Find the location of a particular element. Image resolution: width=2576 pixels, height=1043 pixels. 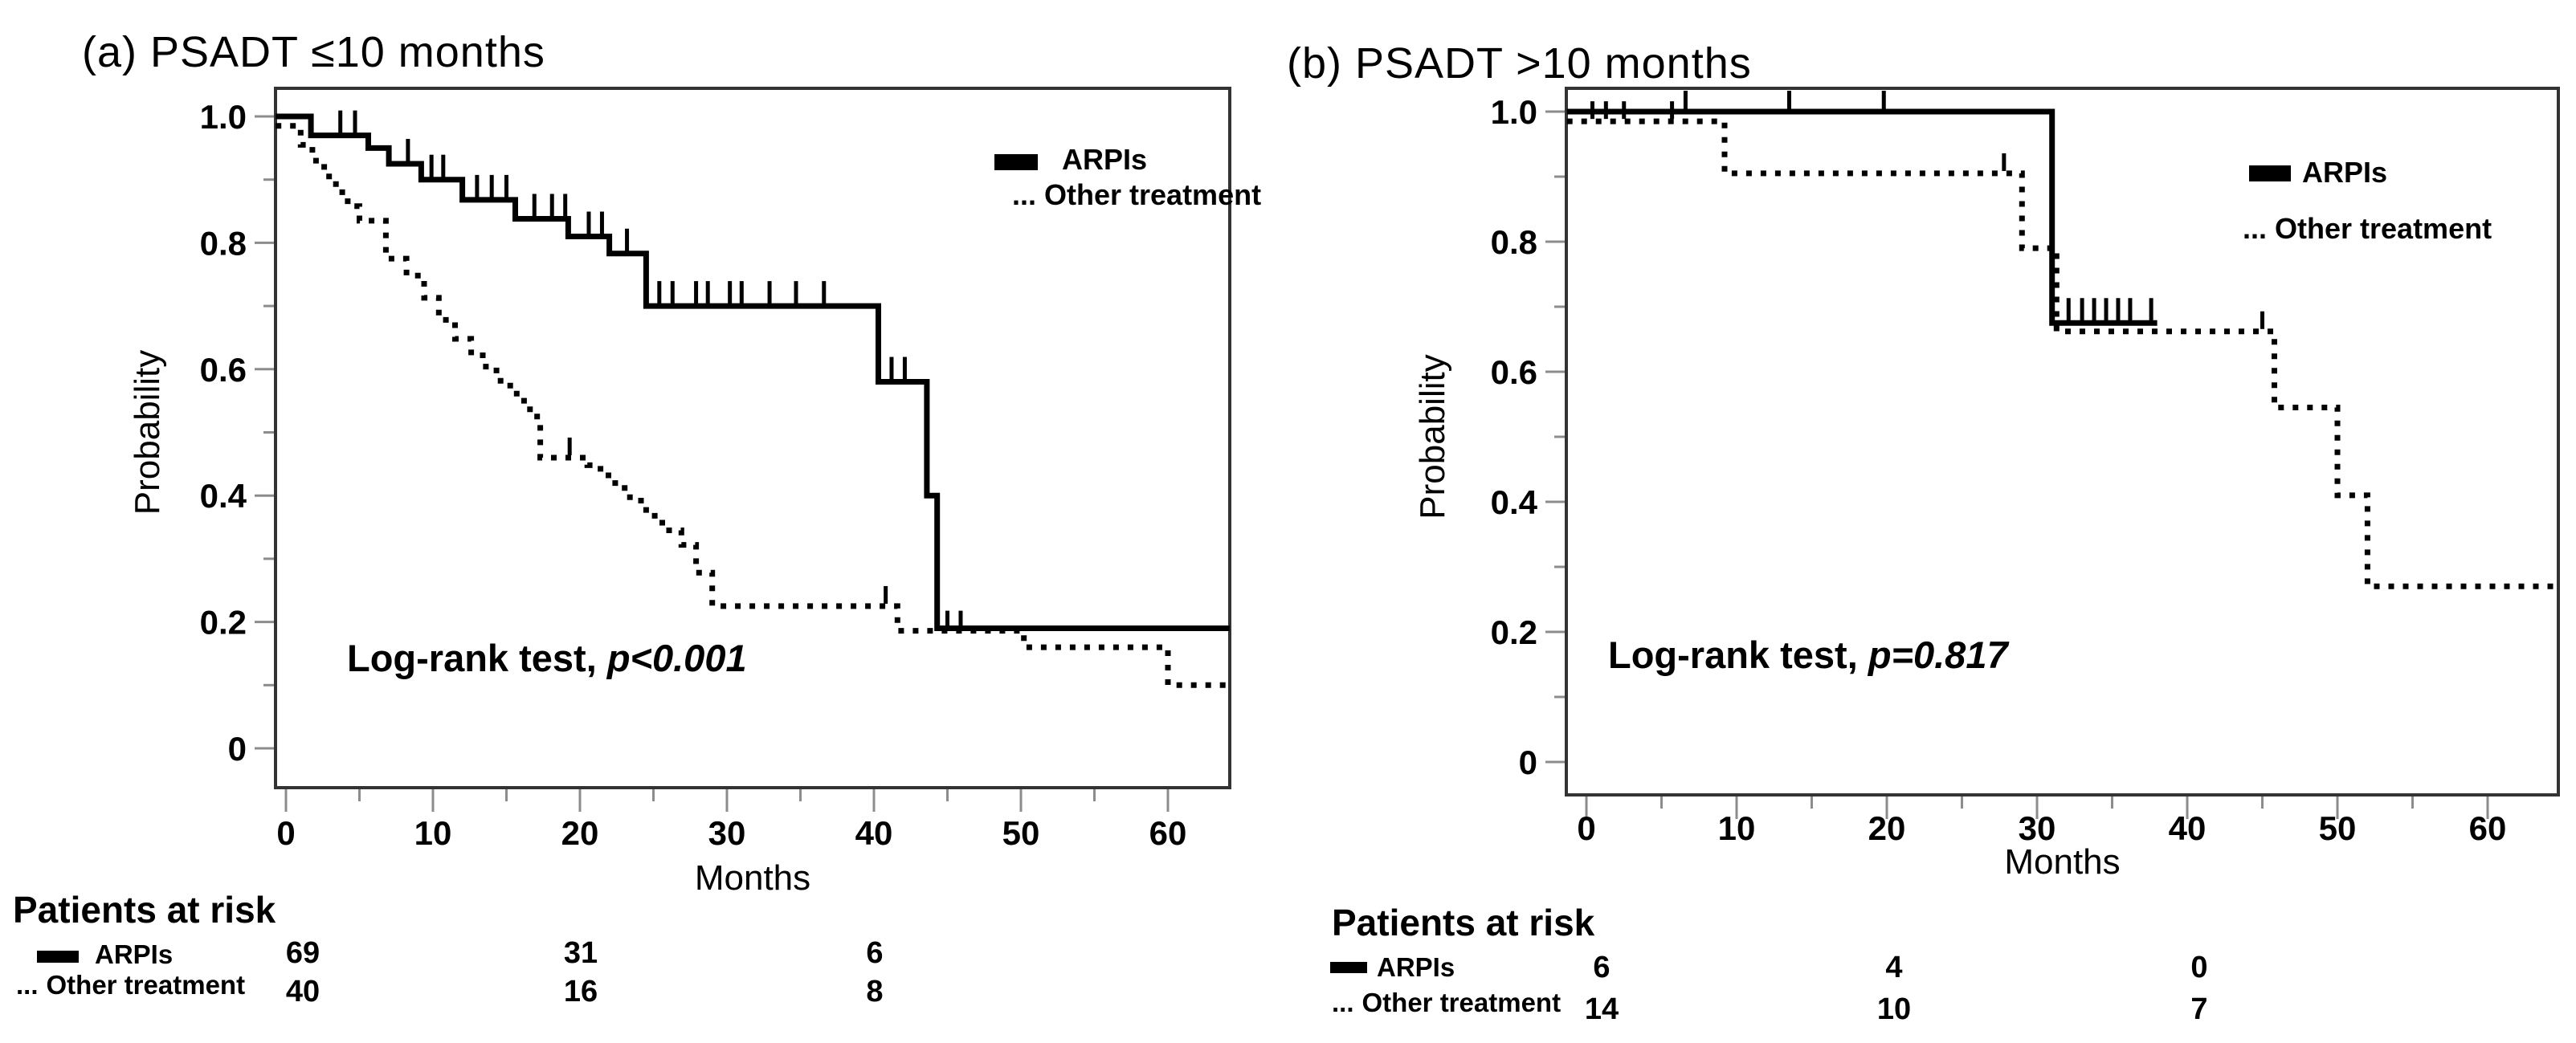

risk-value: 69 is located at coordinates (302, 953).